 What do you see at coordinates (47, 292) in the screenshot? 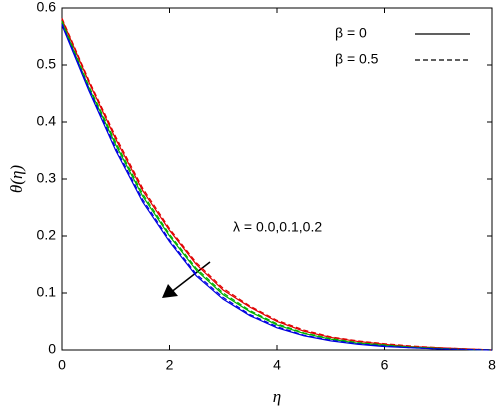
I see `y-tick-label: 0.1` at bounding box center [47, 292].